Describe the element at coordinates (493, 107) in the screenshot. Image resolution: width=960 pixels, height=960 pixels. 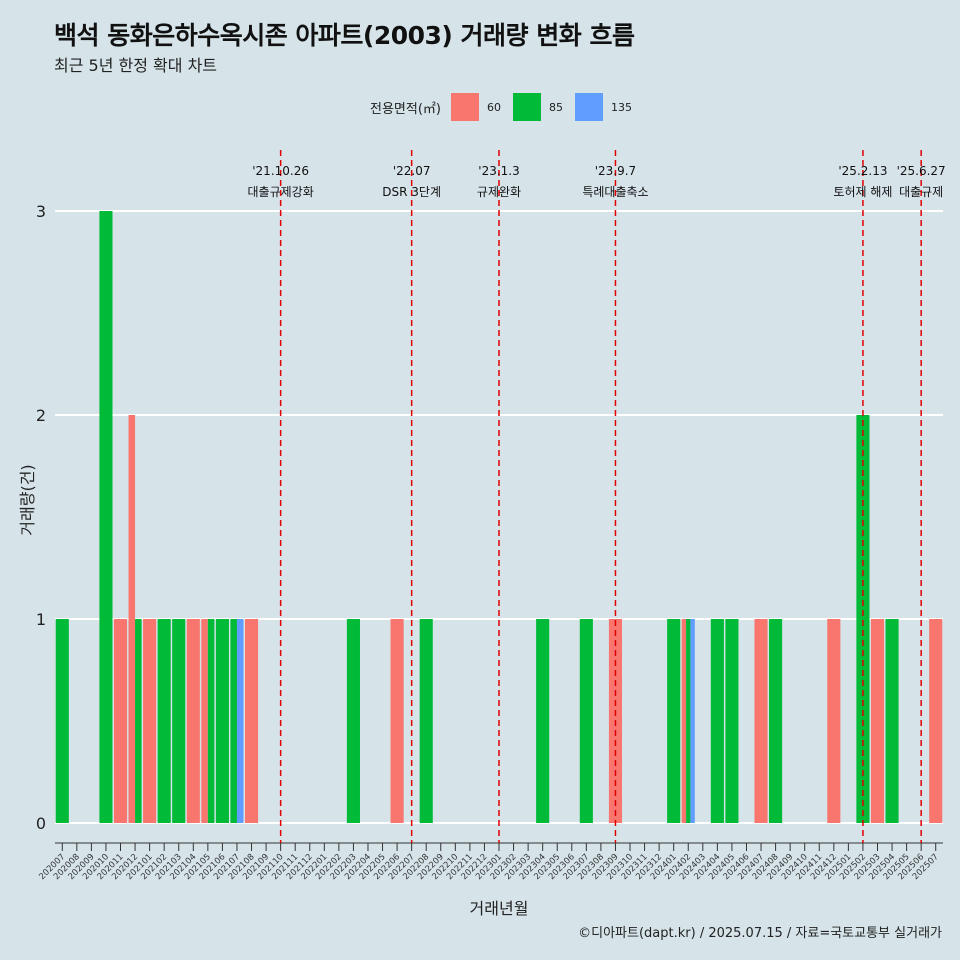
I see `legend-label-60: 60` at that location.